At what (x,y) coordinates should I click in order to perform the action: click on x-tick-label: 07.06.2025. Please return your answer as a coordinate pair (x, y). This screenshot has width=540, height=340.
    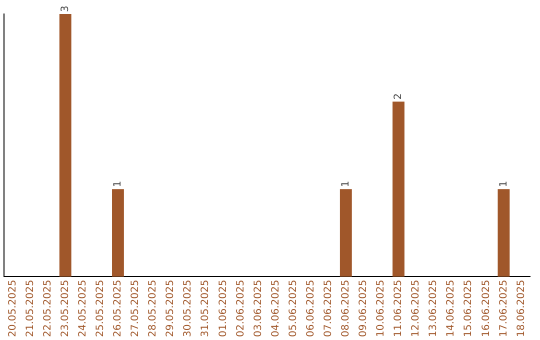
    Looking at the image, I should click on (328, 309).